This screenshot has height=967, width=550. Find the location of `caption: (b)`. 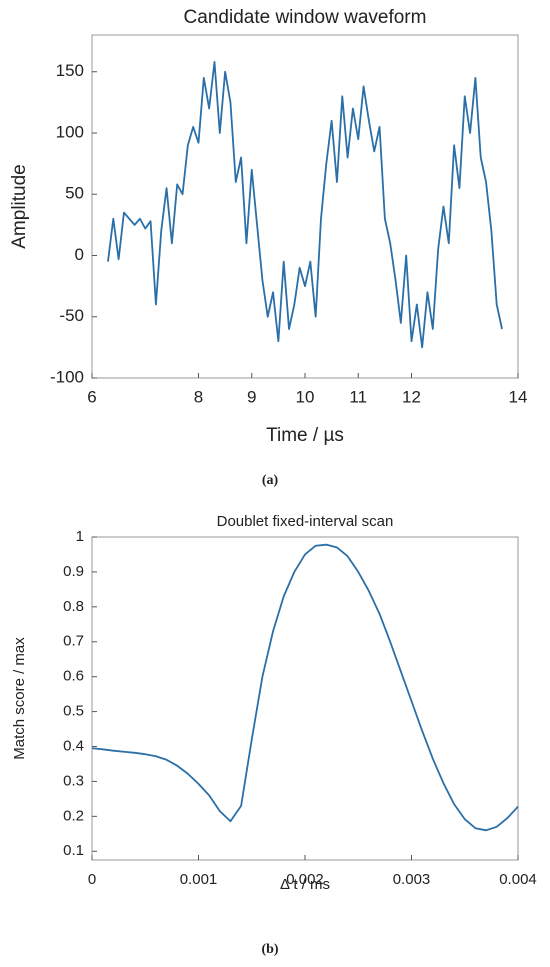

caption: (b) is located at coordinates (269, 949).